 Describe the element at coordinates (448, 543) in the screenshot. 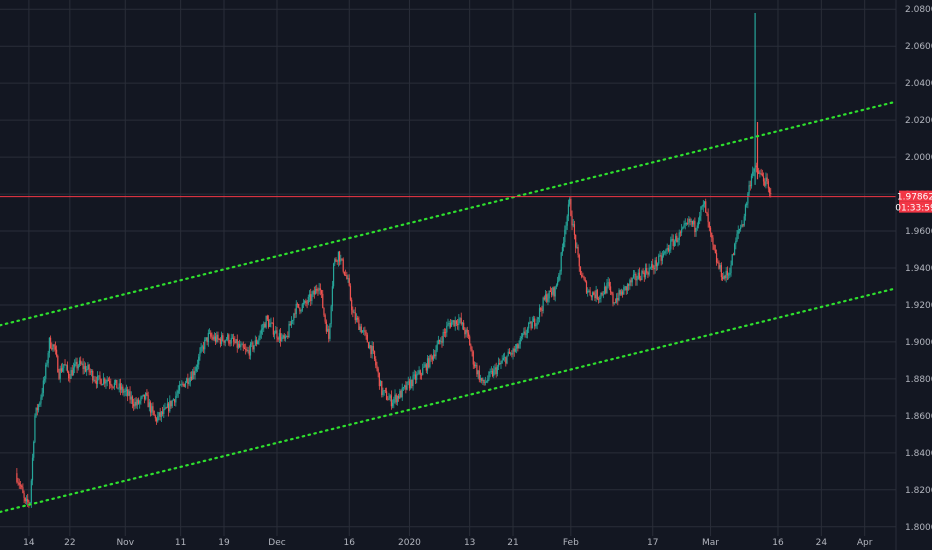

I see `time-axis: 14 22 Nov 11 19 Dec 16 2020 13 21 Feb 17 Mar 16 24 Apr` at that location.